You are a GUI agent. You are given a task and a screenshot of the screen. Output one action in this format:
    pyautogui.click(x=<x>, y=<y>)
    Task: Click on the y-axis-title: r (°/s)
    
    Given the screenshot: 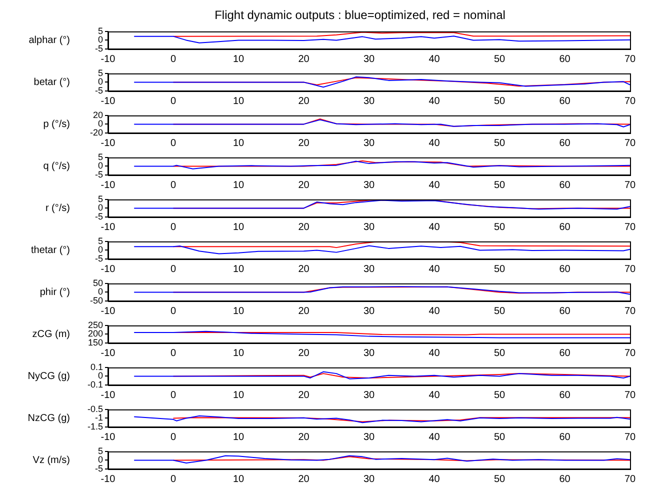 What is the action you would take?
    pyautogui.click(x=57, y=208)
    